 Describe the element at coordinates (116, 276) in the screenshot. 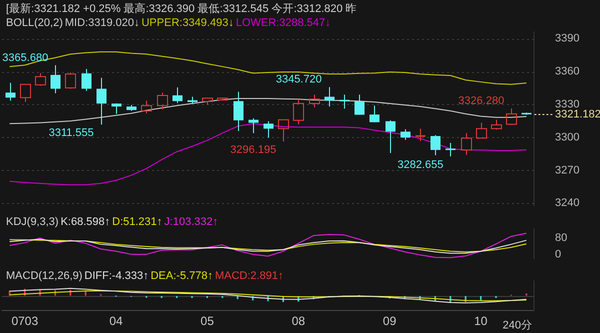

I see `series-label: DIFF:-4.333↑` at that location.